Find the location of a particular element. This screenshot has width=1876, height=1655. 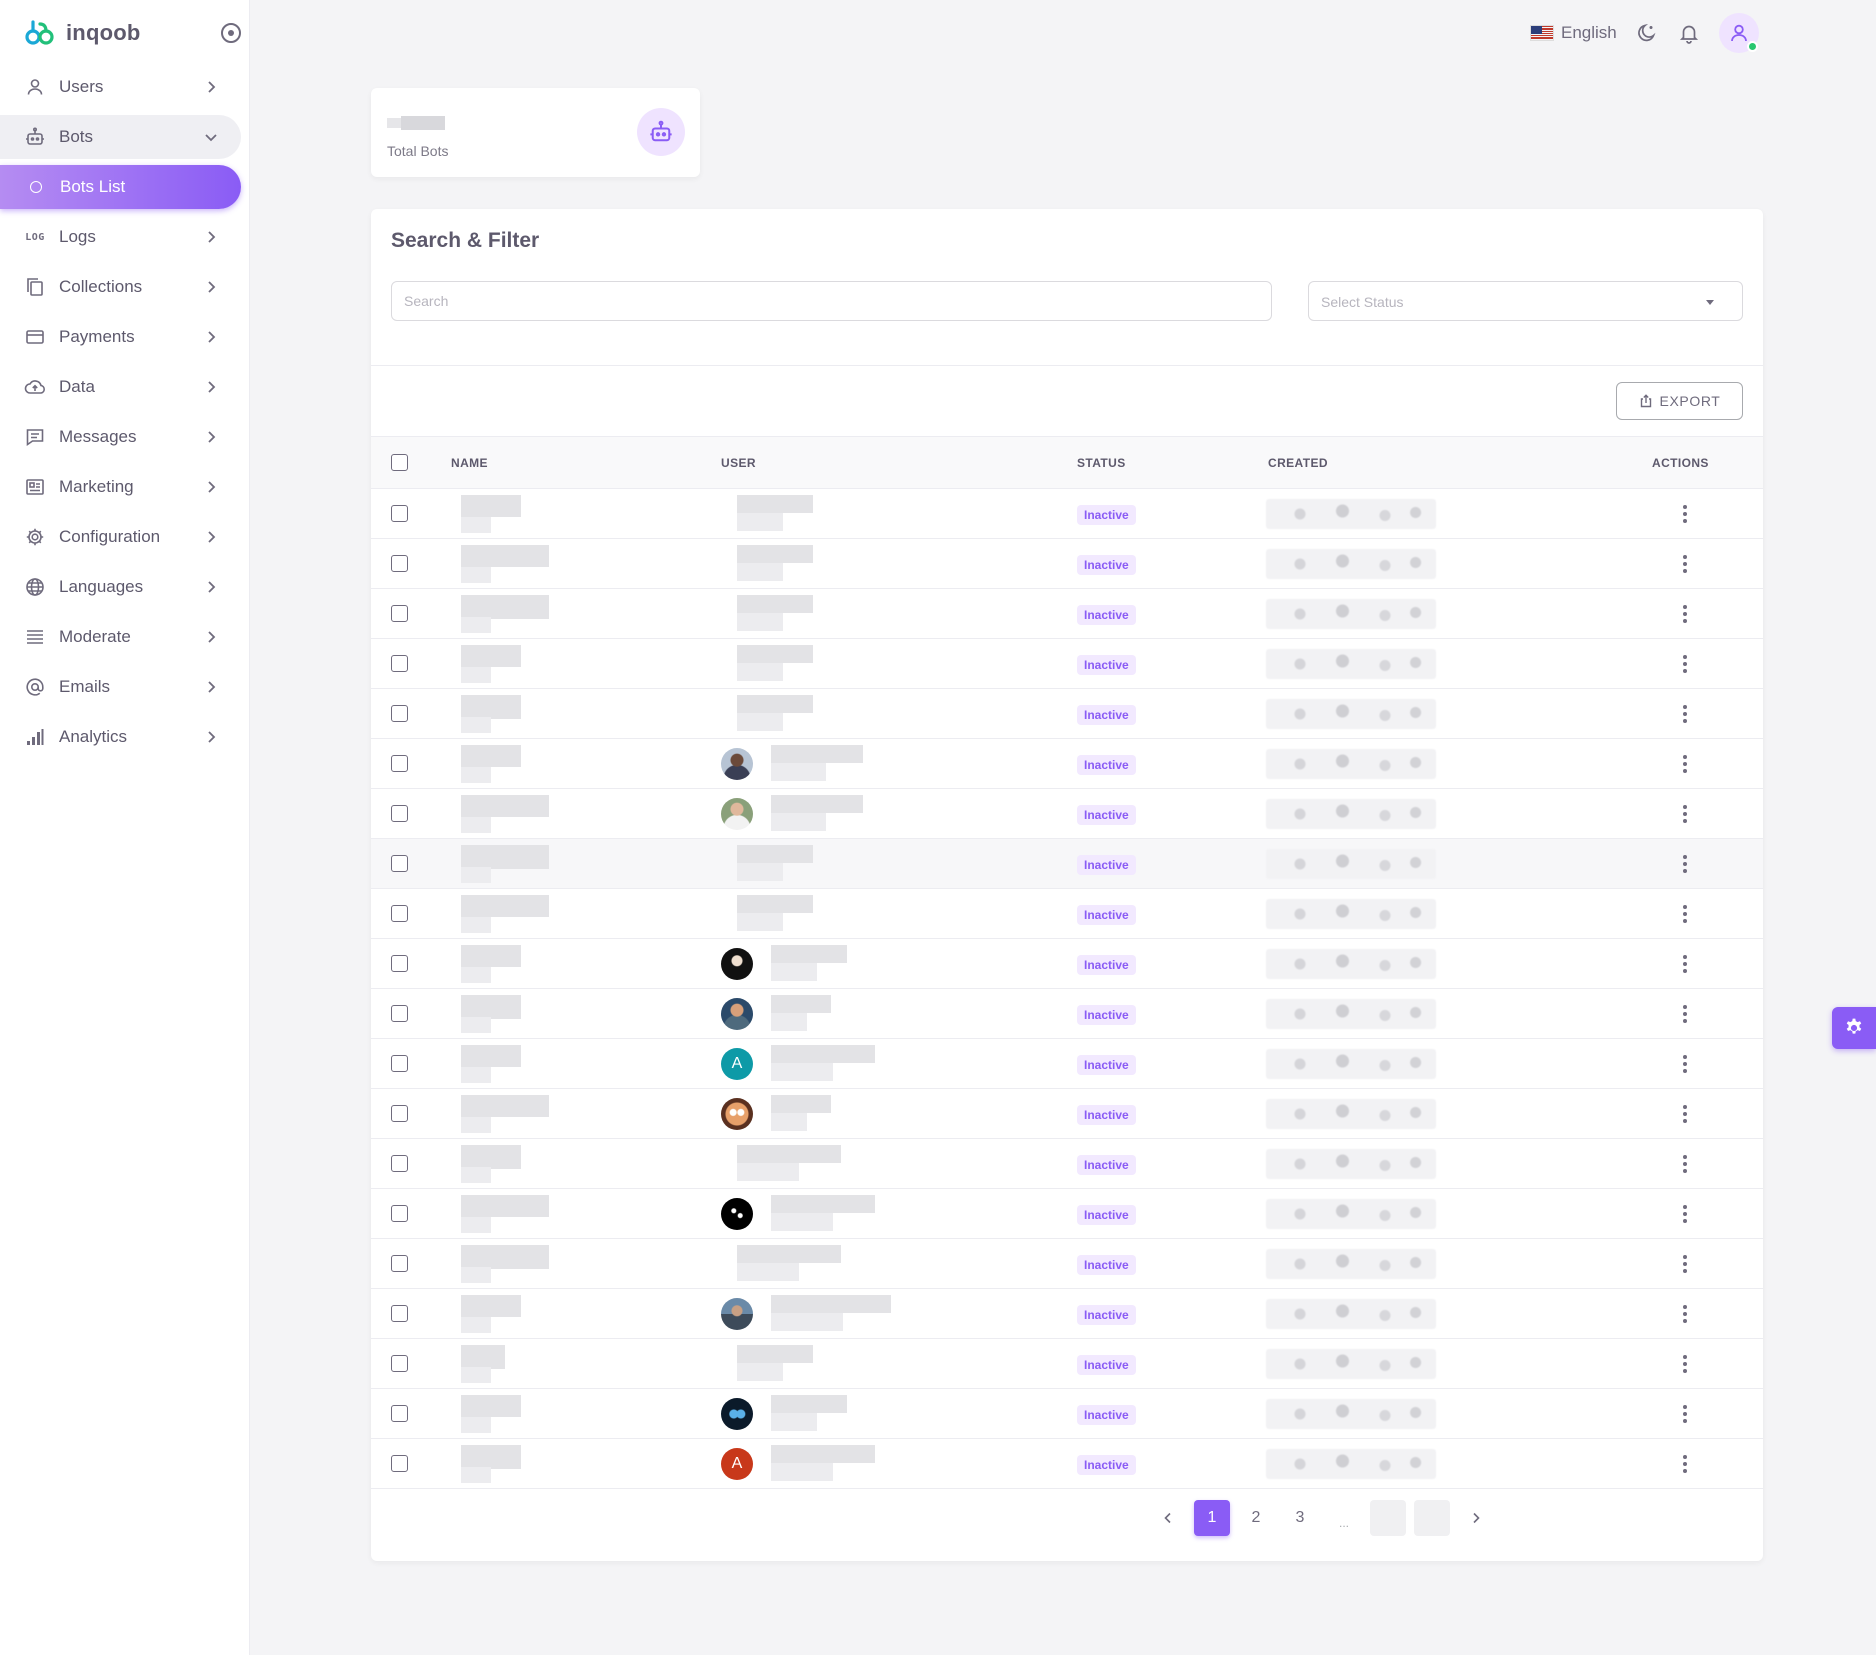

column-header-status: STATUS is located at coordinates (1101, 463).